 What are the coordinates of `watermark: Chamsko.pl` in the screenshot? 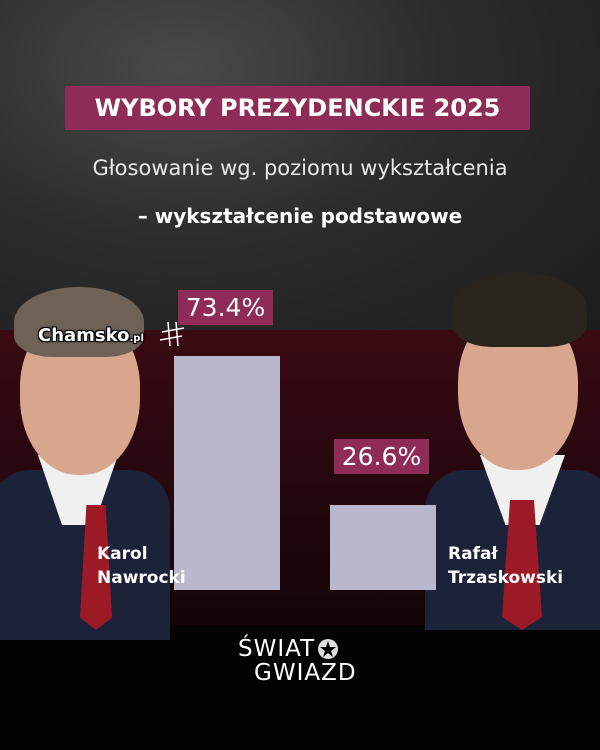 It's located at (91, 335).